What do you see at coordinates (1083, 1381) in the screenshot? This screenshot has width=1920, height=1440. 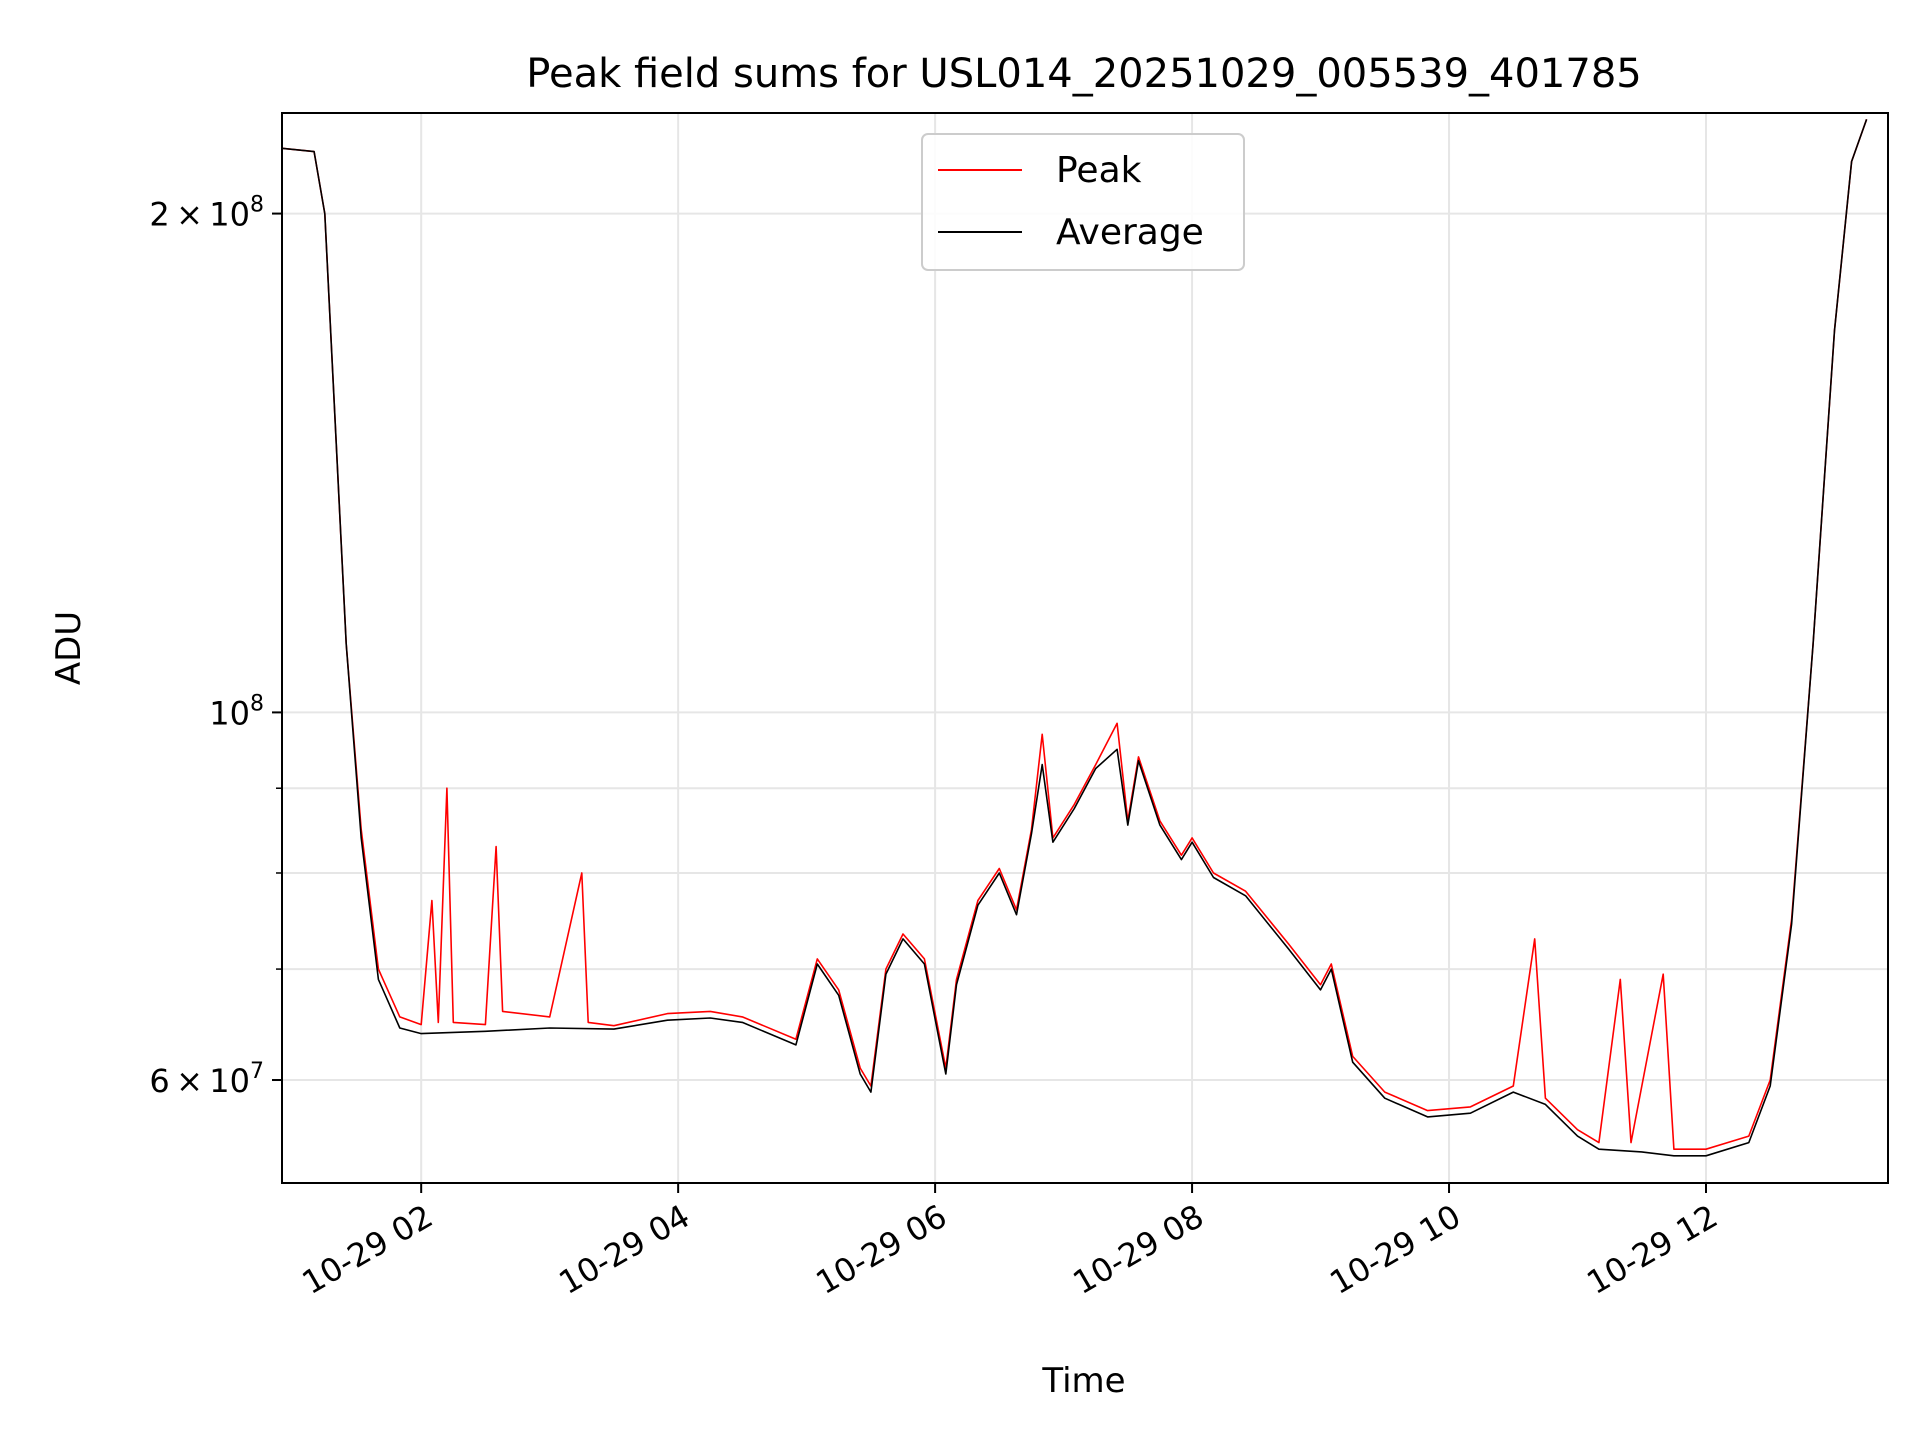 I see `x-axis-label: Time` at bounding box center [1083, 1381].